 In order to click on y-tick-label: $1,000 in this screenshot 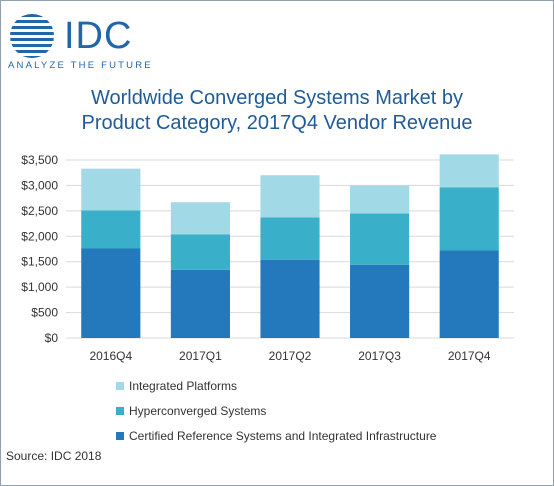, I will do `click(39, 287)`.